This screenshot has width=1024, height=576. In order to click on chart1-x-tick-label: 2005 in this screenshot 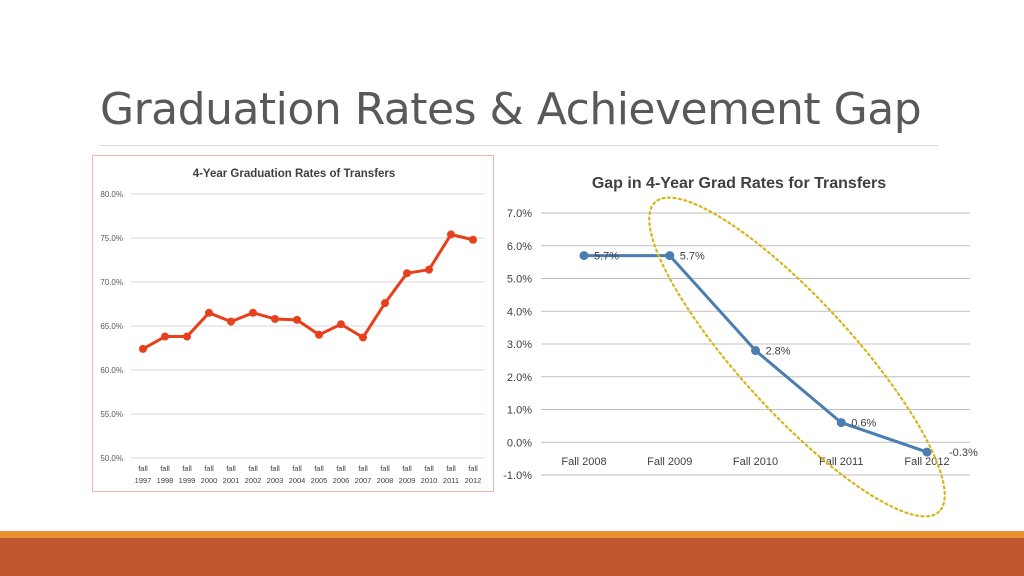, I will do `click(319, 480)`.